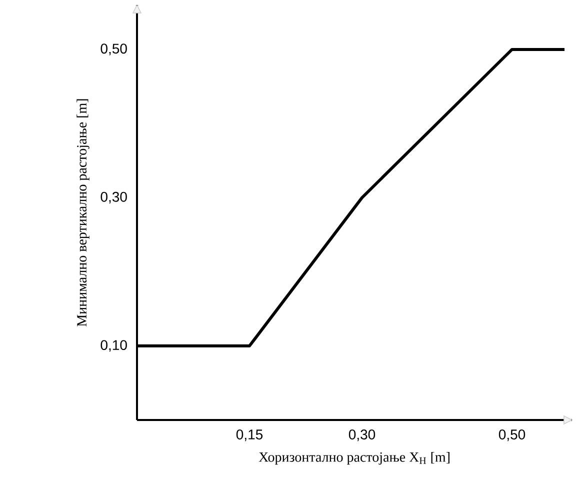 The width and height of the screenshot is (584, 504). Describe the element at coordinates (113, 50) in the screenshot. I see `y-tick-label: 0,50` at that location.